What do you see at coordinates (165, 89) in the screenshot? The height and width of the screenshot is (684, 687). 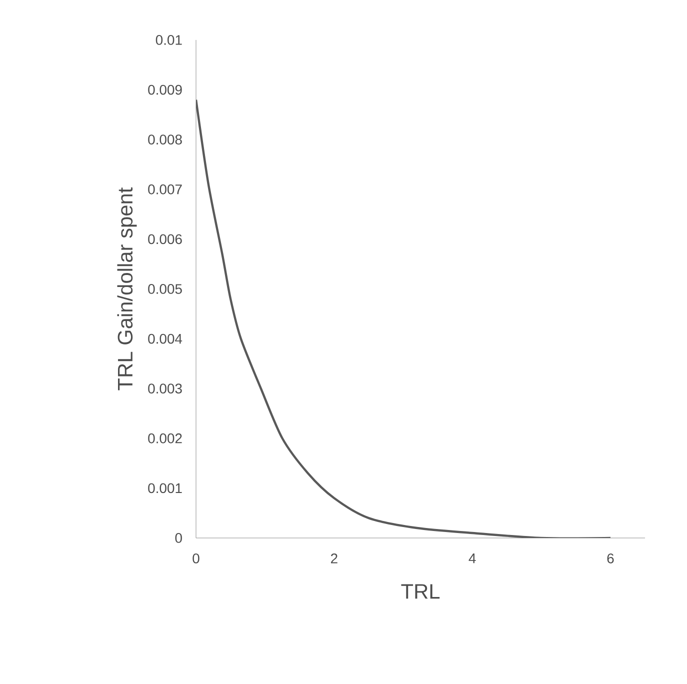 I see `y-tick-label: 0.009` at bounding box center [165, 89].